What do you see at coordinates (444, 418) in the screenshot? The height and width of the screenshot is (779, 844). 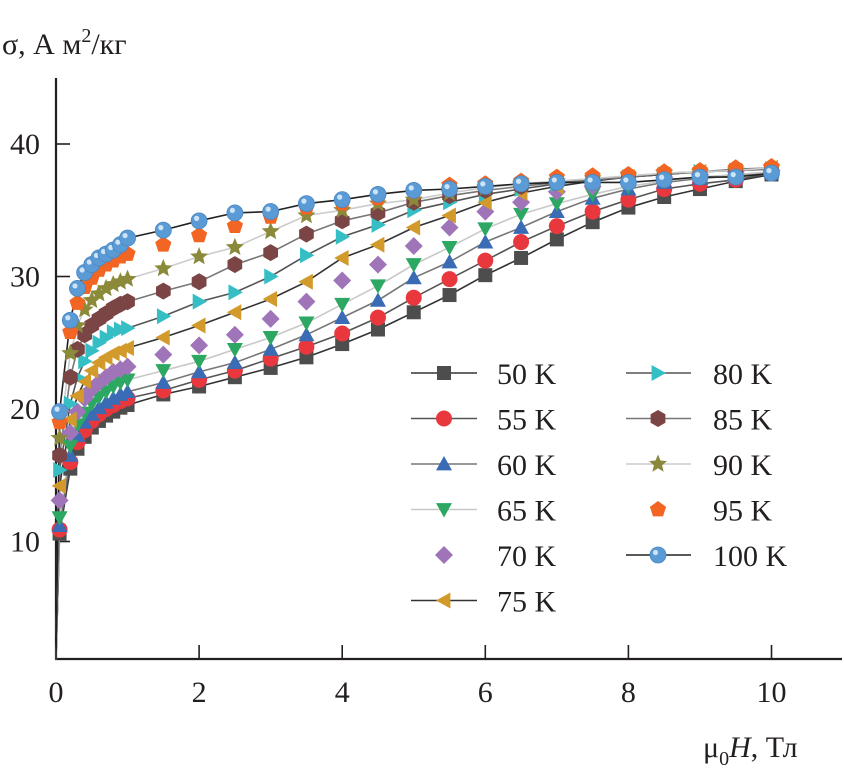 I see `legend-marker-circle-icon` at bounding box center [444, 418].